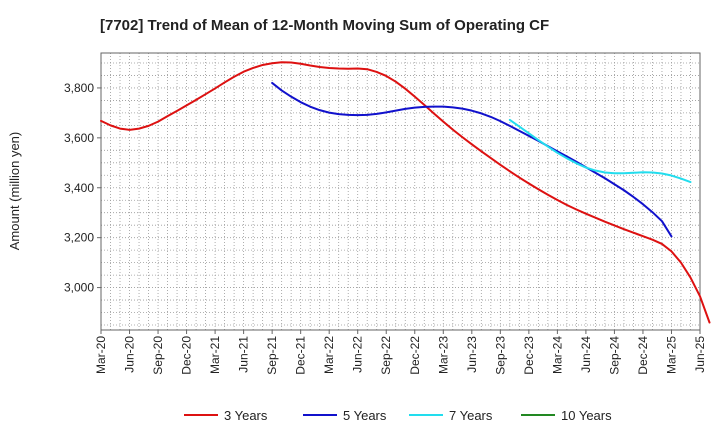 This screenshot has width=720, height=440. I want to click on x-tick-label: Dec-20, so click(187, 355).